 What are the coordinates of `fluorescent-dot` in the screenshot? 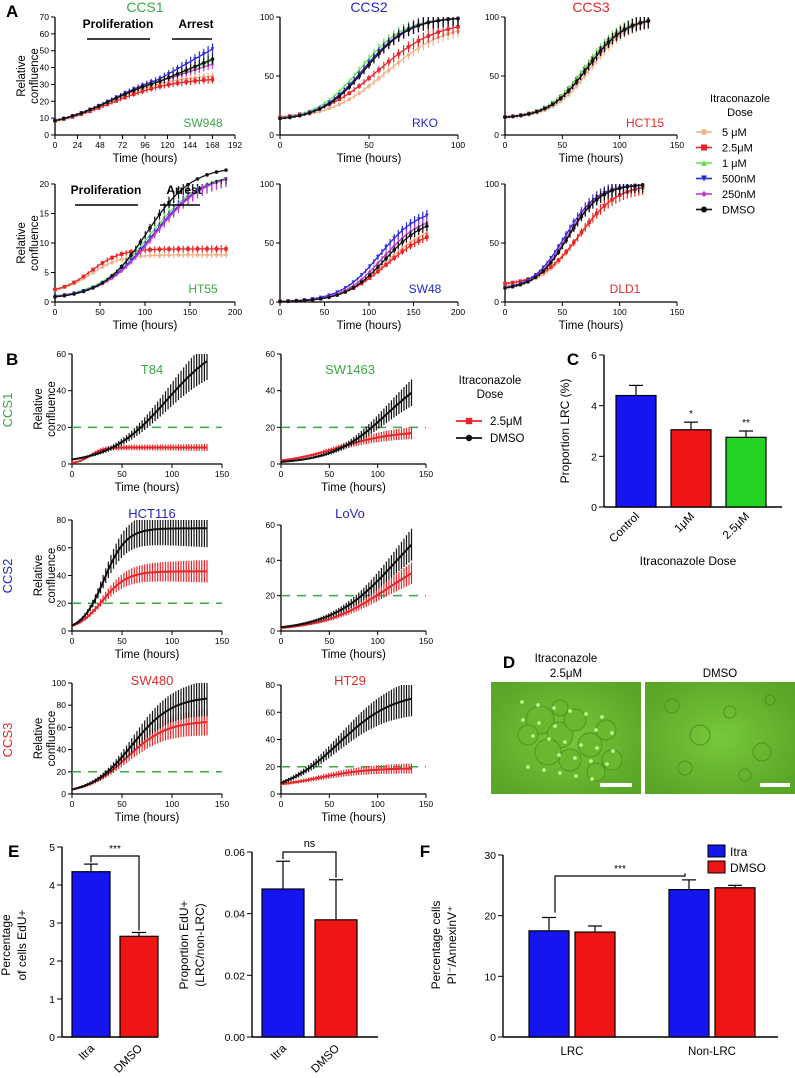 It's located at (554, 708).